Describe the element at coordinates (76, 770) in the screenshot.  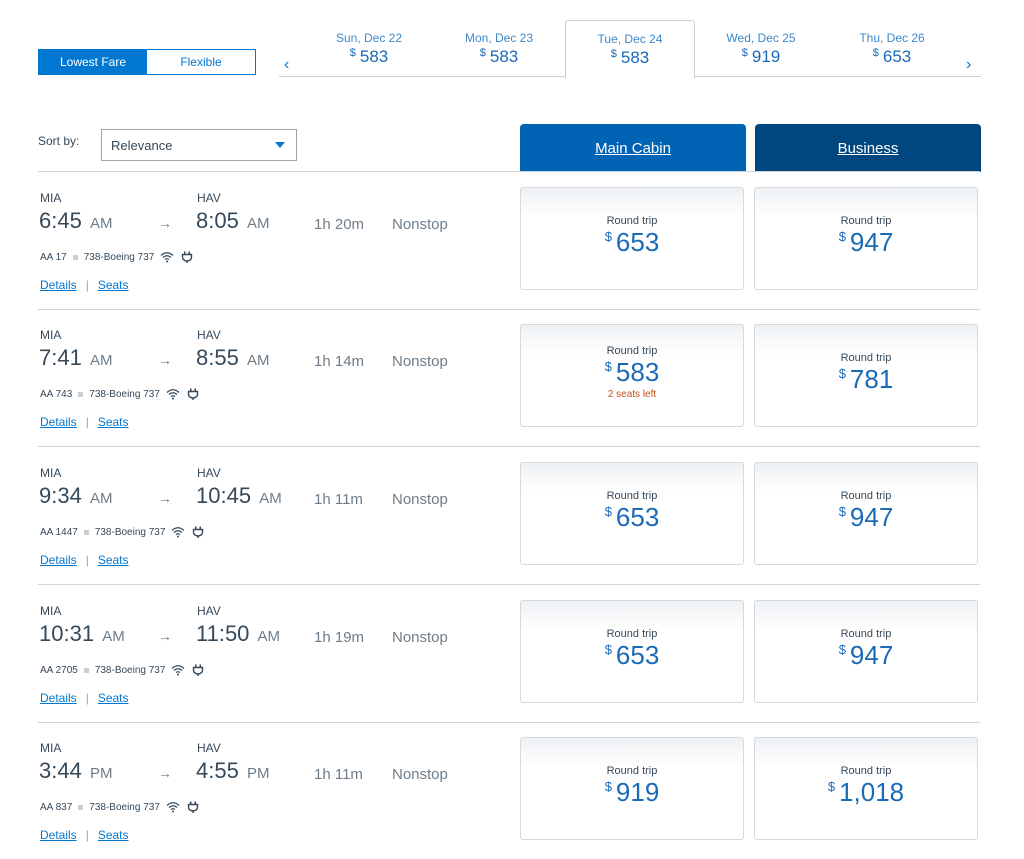
I see `departure-time: 3:44 PM` at that location.